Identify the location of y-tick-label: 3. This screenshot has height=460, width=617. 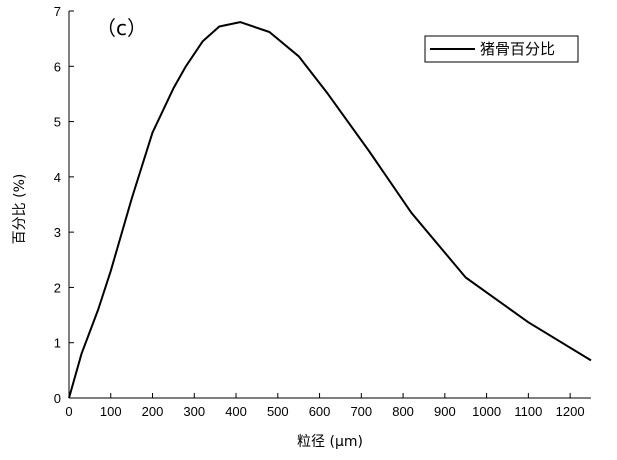
(57, 232).